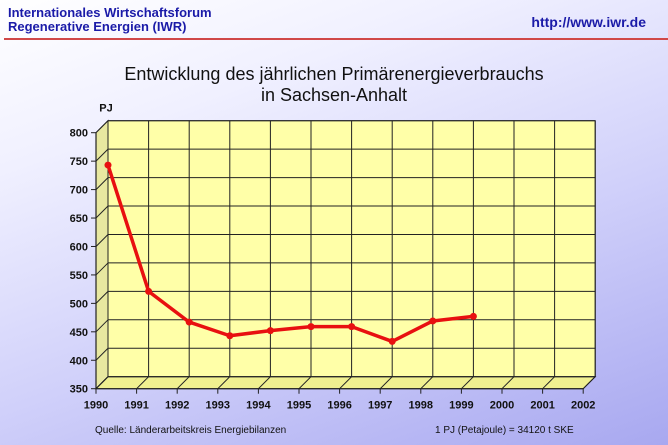 The image size is (668, 445). What do you see at coordinates (380, 406) in the screenshot?
I see `x-tick-label: 1997` at bounding box center [380, 406].